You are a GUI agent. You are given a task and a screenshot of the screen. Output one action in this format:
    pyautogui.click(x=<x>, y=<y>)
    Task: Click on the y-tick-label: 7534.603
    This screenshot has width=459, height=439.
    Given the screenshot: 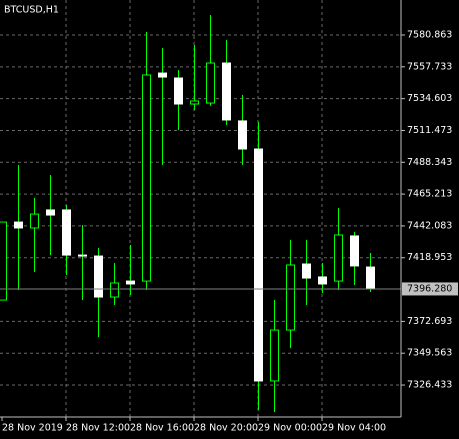 What is the action you would take?
    pyautogui.click(x=429, y=98)
    